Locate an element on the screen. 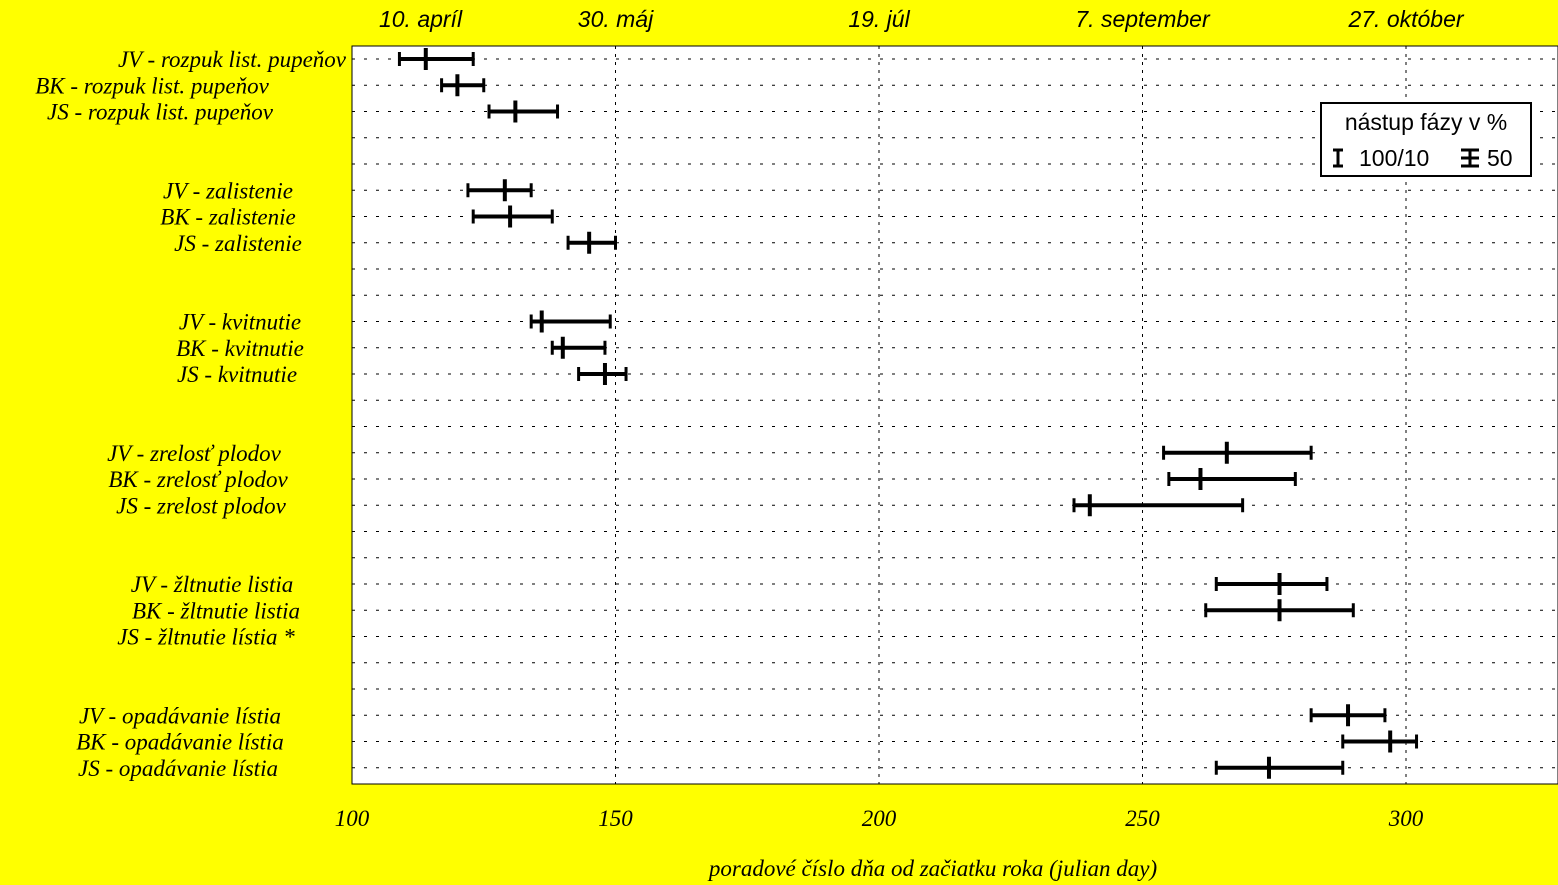 This screenshot has height=885, width=1558. category-label: JV - zalistenie is located at coordinates (228, 190).